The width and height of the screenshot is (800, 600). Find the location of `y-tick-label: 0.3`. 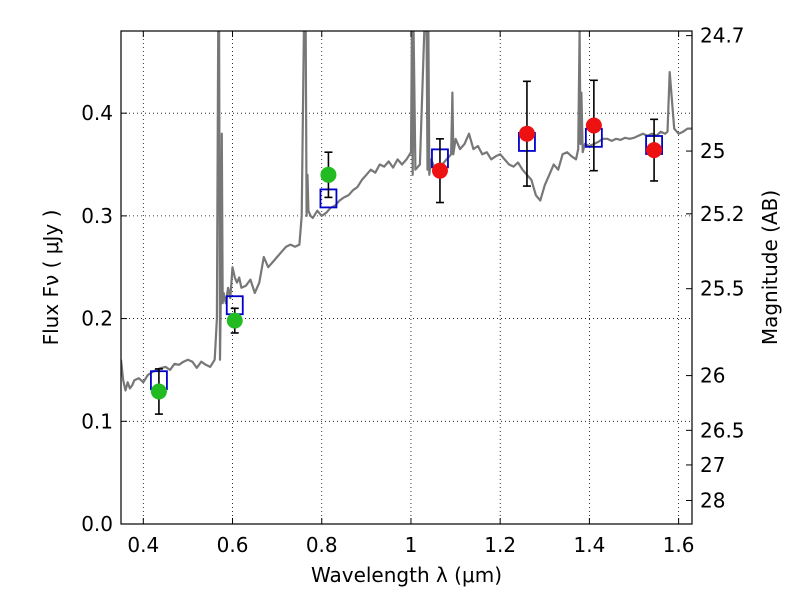

y-tick-label: 0.3 is located at coordinates (97, 216).